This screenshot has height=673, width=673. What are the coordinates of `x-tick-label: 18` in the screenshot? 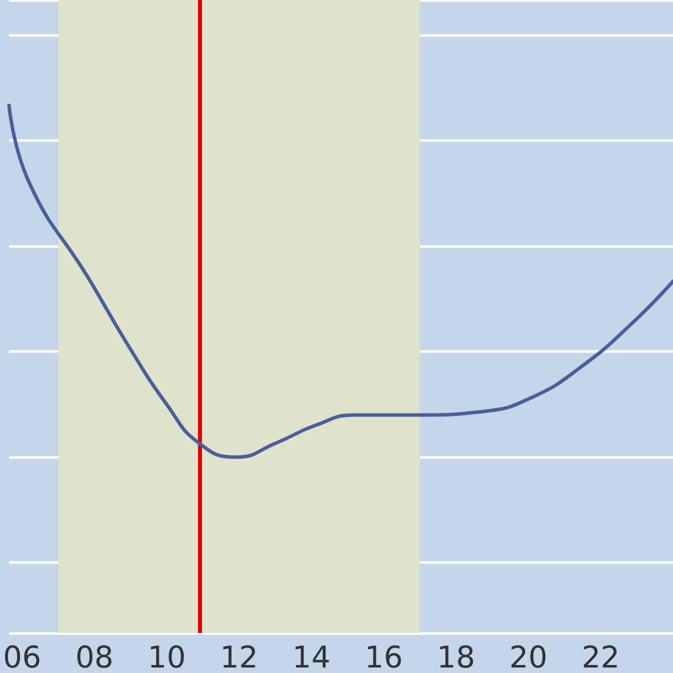 It's located at (456, 656).